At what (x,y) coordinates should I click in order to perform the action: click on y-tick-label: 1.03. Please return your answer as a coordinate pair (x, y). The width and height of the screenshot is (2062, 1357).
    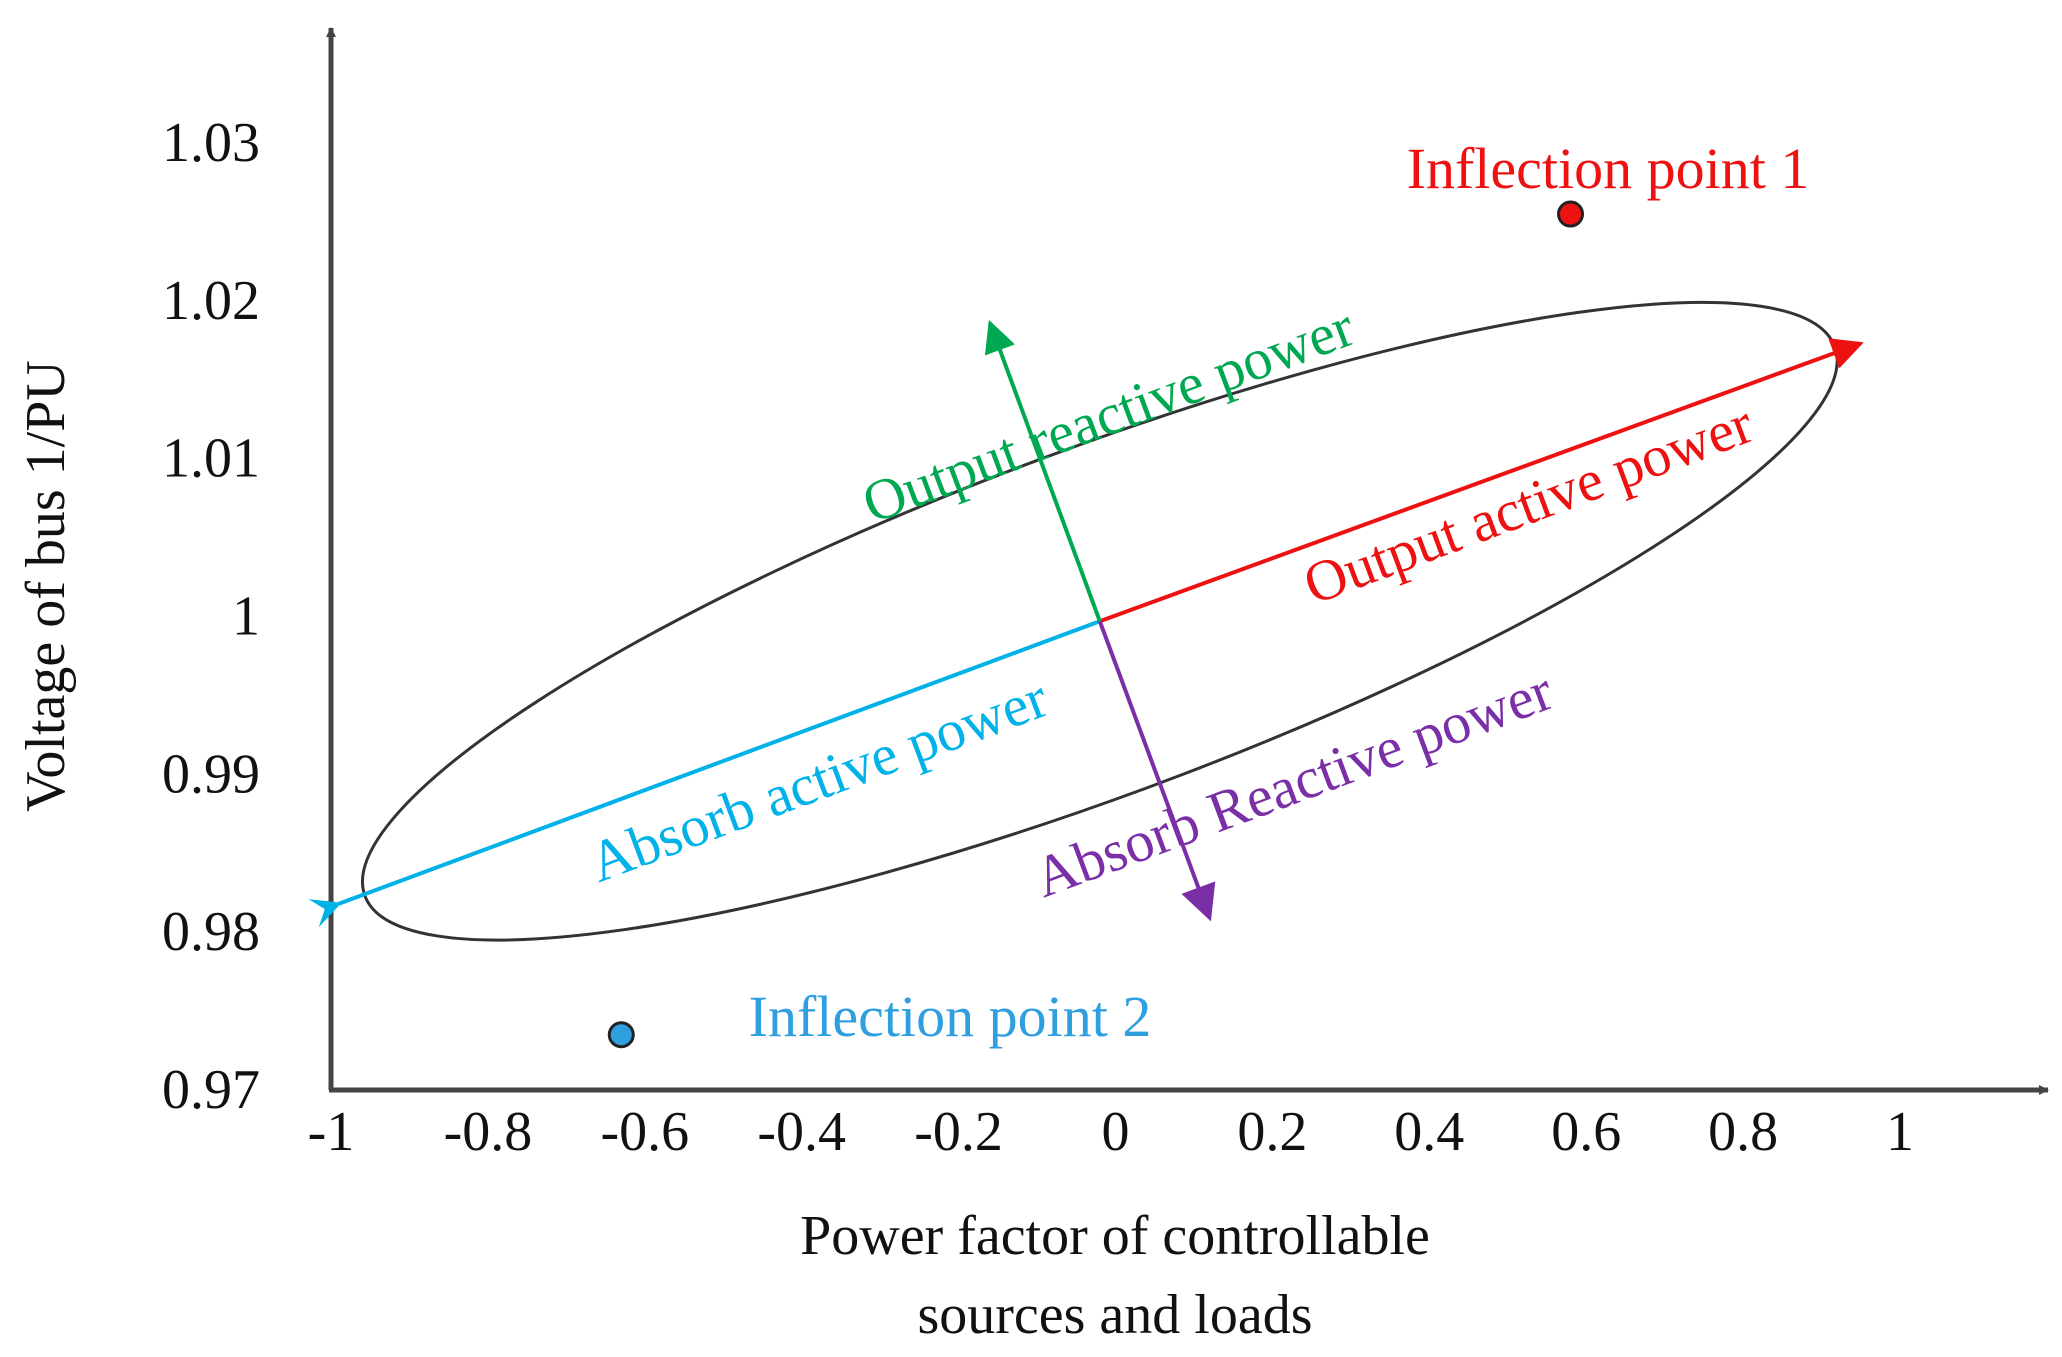
    Looking at the image, I should click on (211, 143).